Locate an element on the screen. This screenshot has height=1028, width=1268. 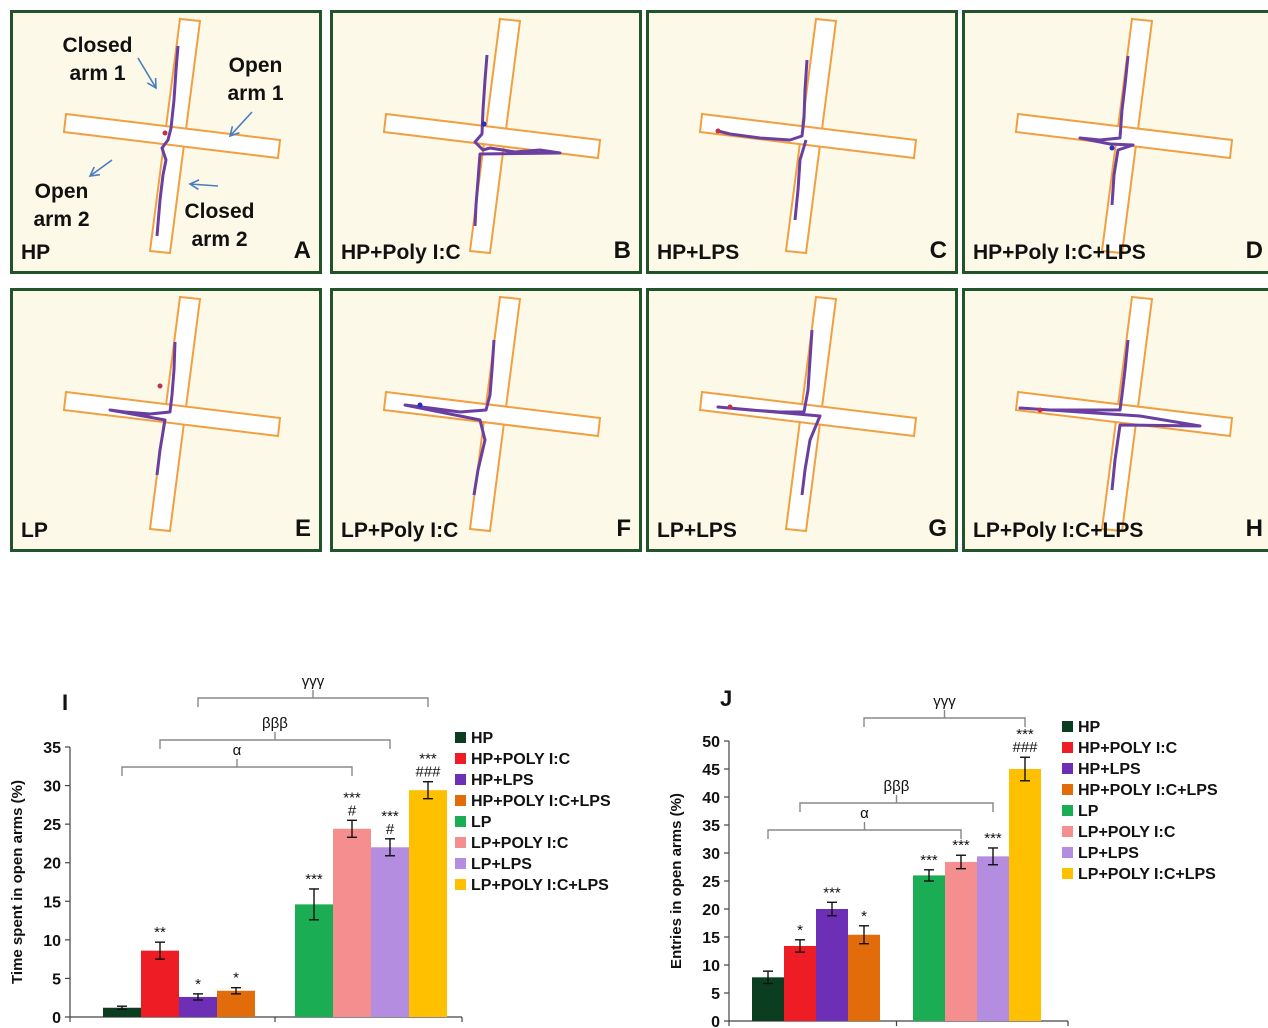
panel-label: HP is located at coordinates (36, 252).